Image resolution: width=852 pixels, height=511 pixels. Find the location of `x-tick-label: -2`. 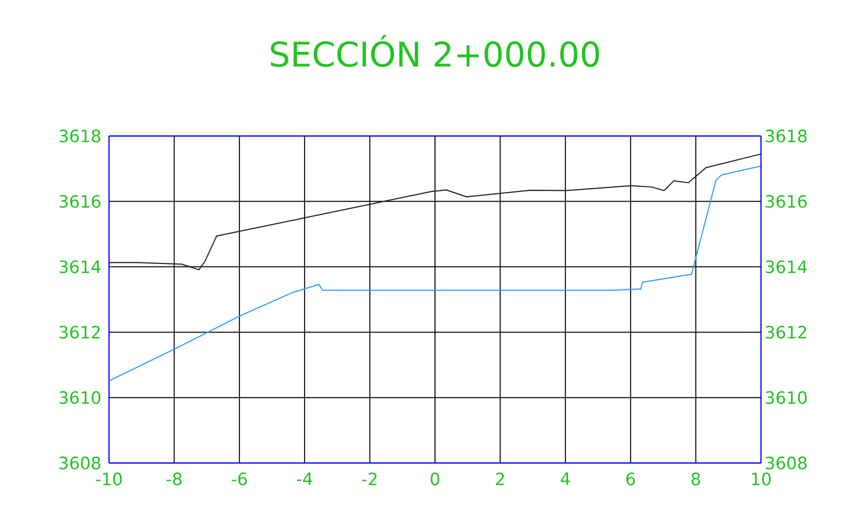

x-tick-label: -2 is located at coordinates (369, 479).